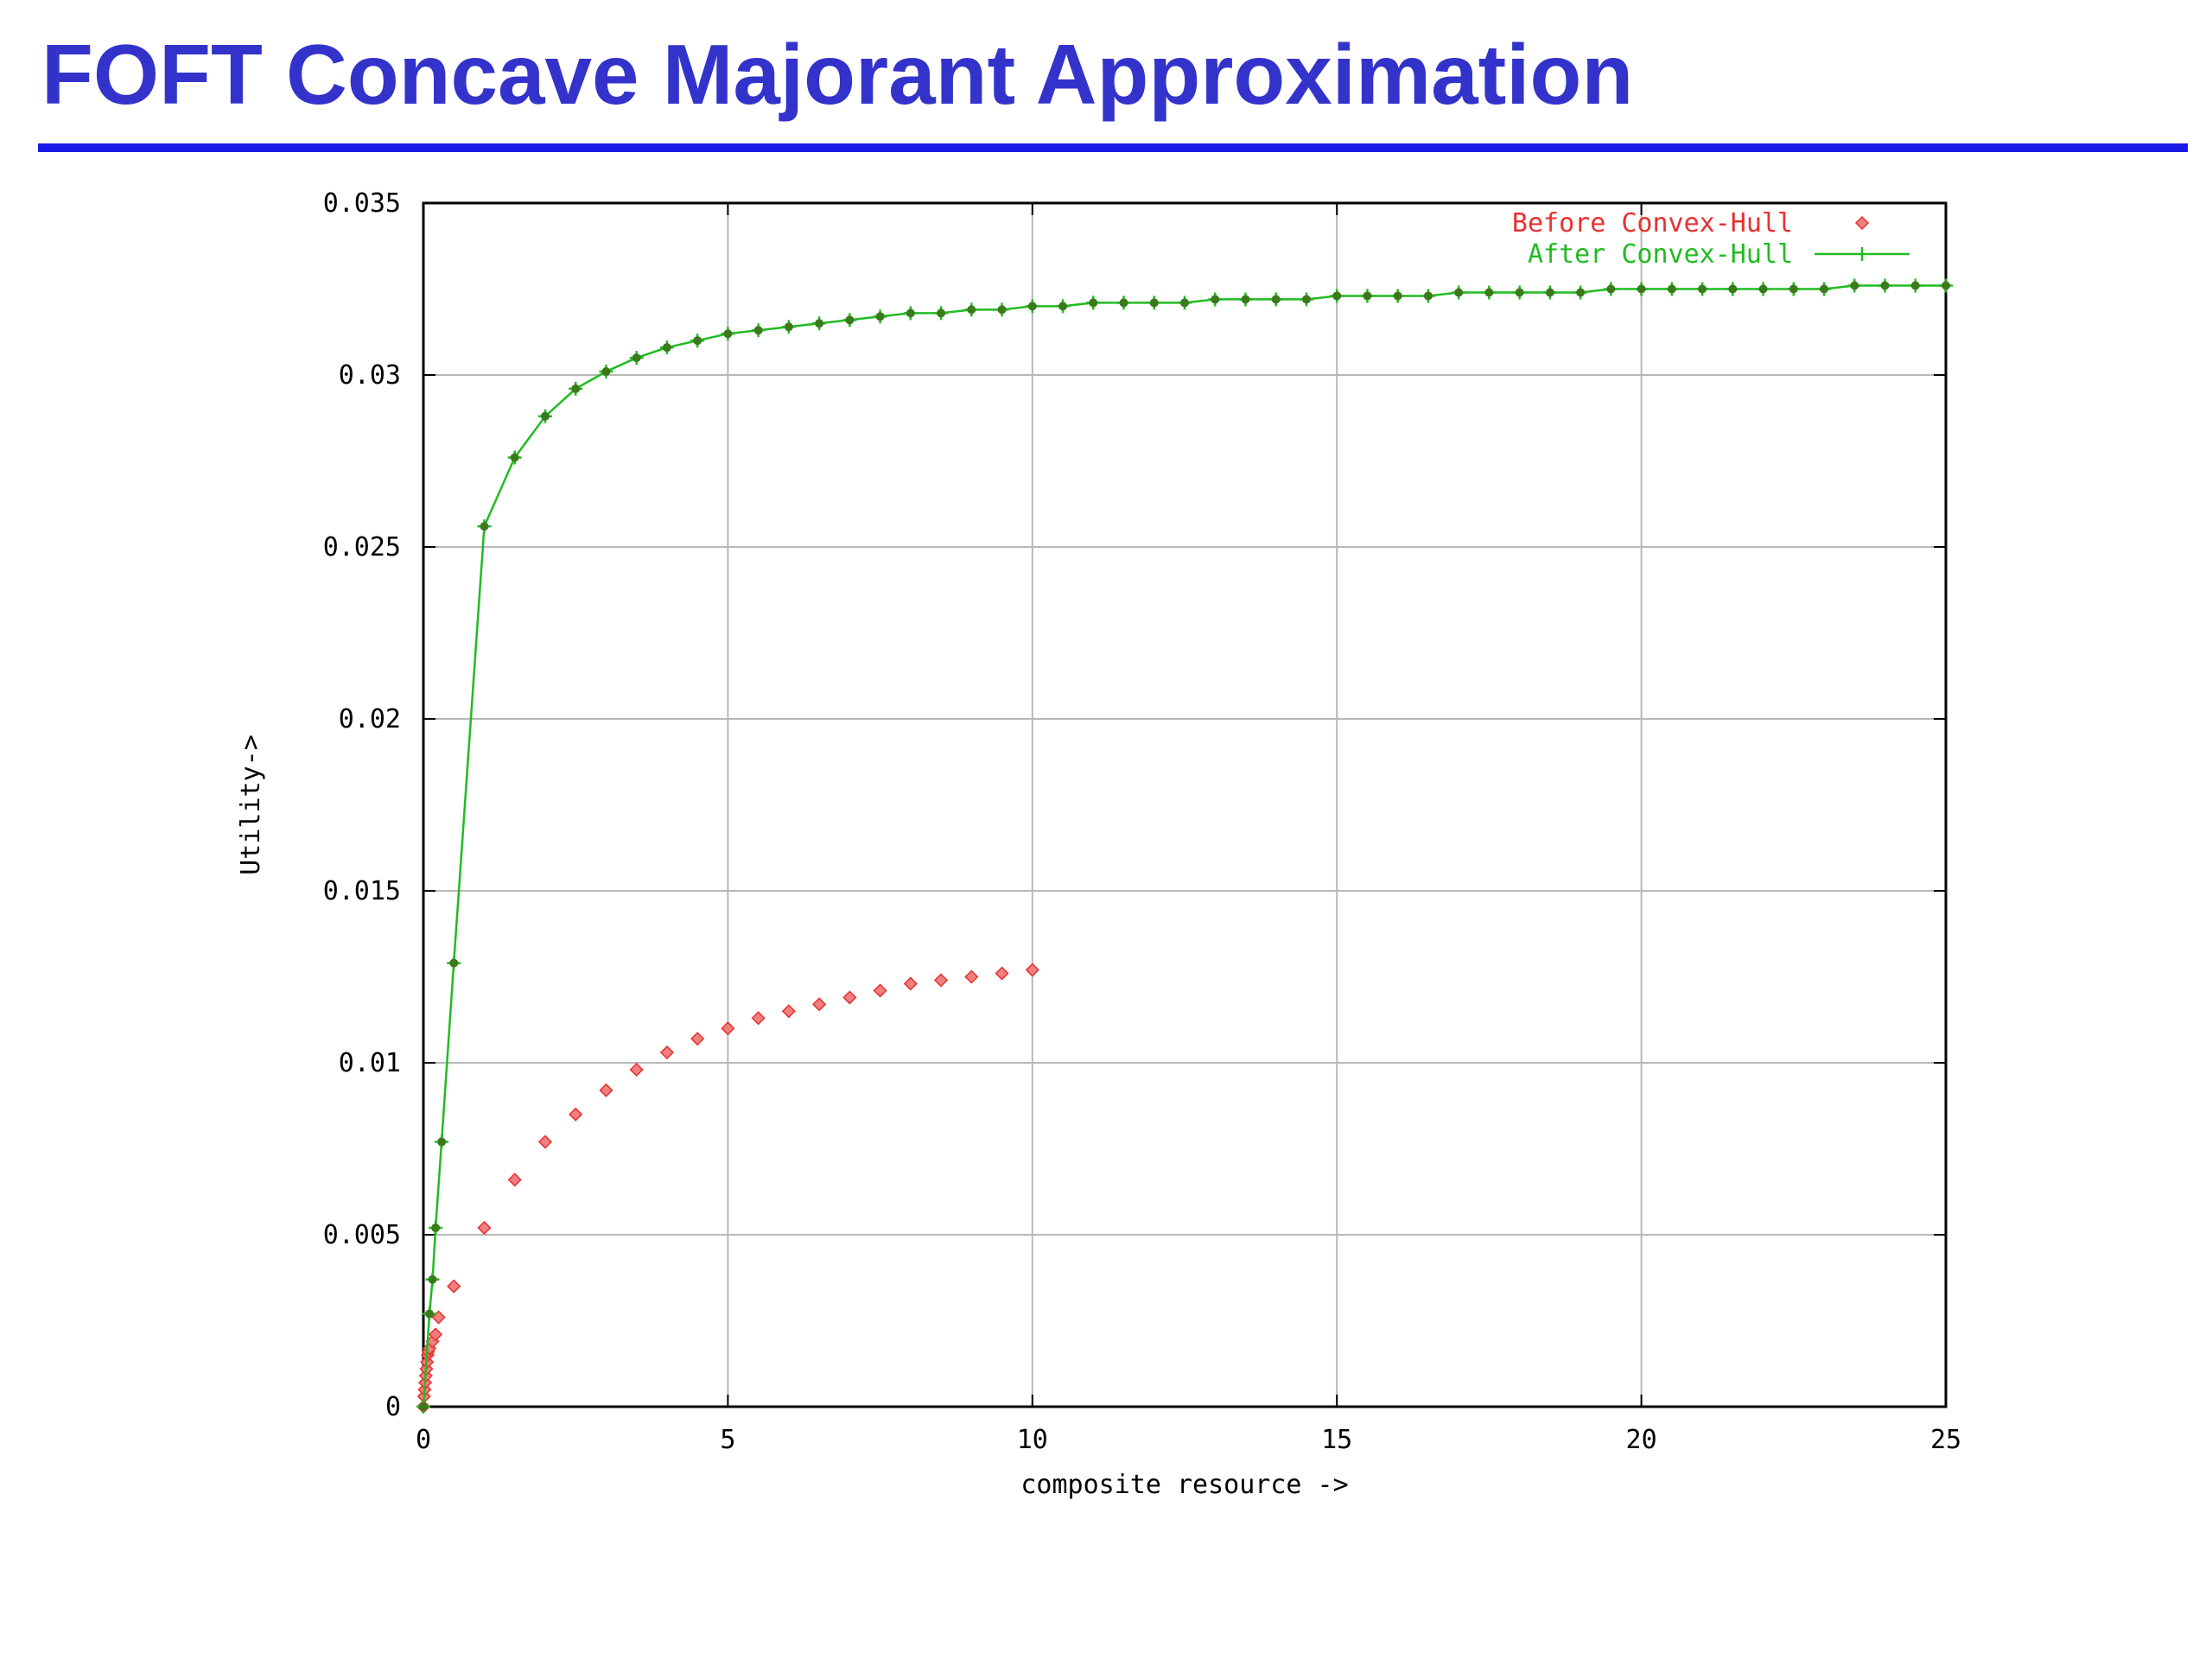 This screenshot has height=1659, width=2212. Describe the element at coordinates (1862, 223) in the screenshot. I see `legend-marker` at that location.